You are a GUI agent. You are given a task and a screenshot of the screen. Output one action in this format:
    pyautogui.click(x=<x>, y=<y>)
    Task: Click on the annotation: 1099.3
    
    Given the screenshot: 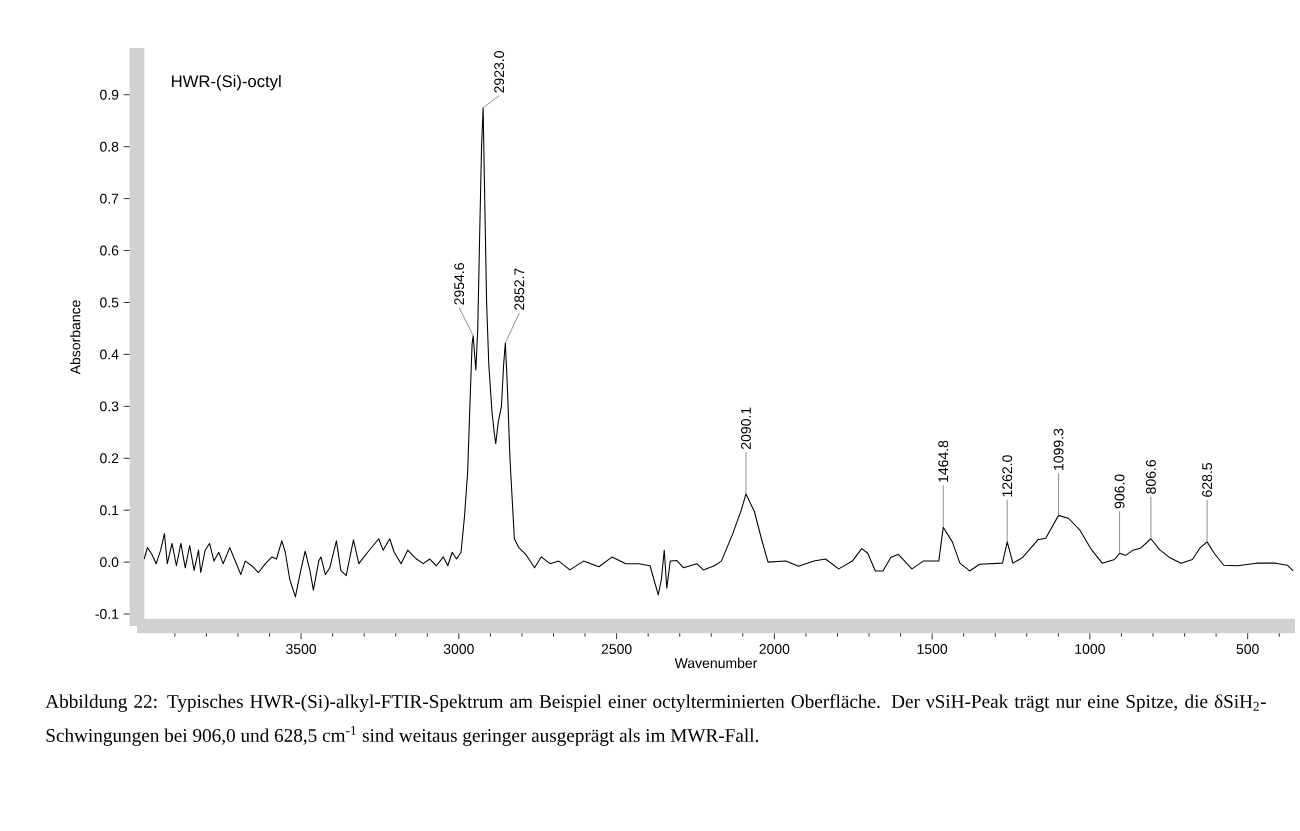 What is the action you would take?
    pyautogui.click(x=1058, y=449)
    